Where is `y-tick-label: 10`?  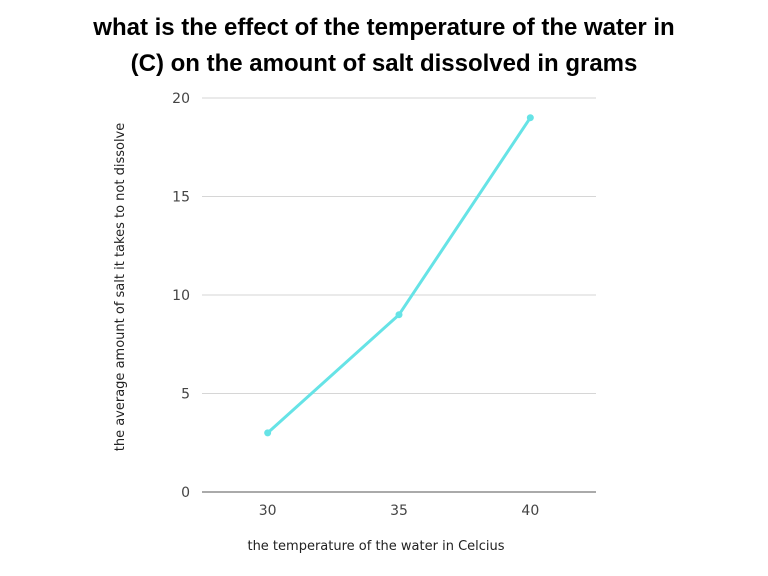
y-tick-label: 10 is located at coordinates (181, 296).